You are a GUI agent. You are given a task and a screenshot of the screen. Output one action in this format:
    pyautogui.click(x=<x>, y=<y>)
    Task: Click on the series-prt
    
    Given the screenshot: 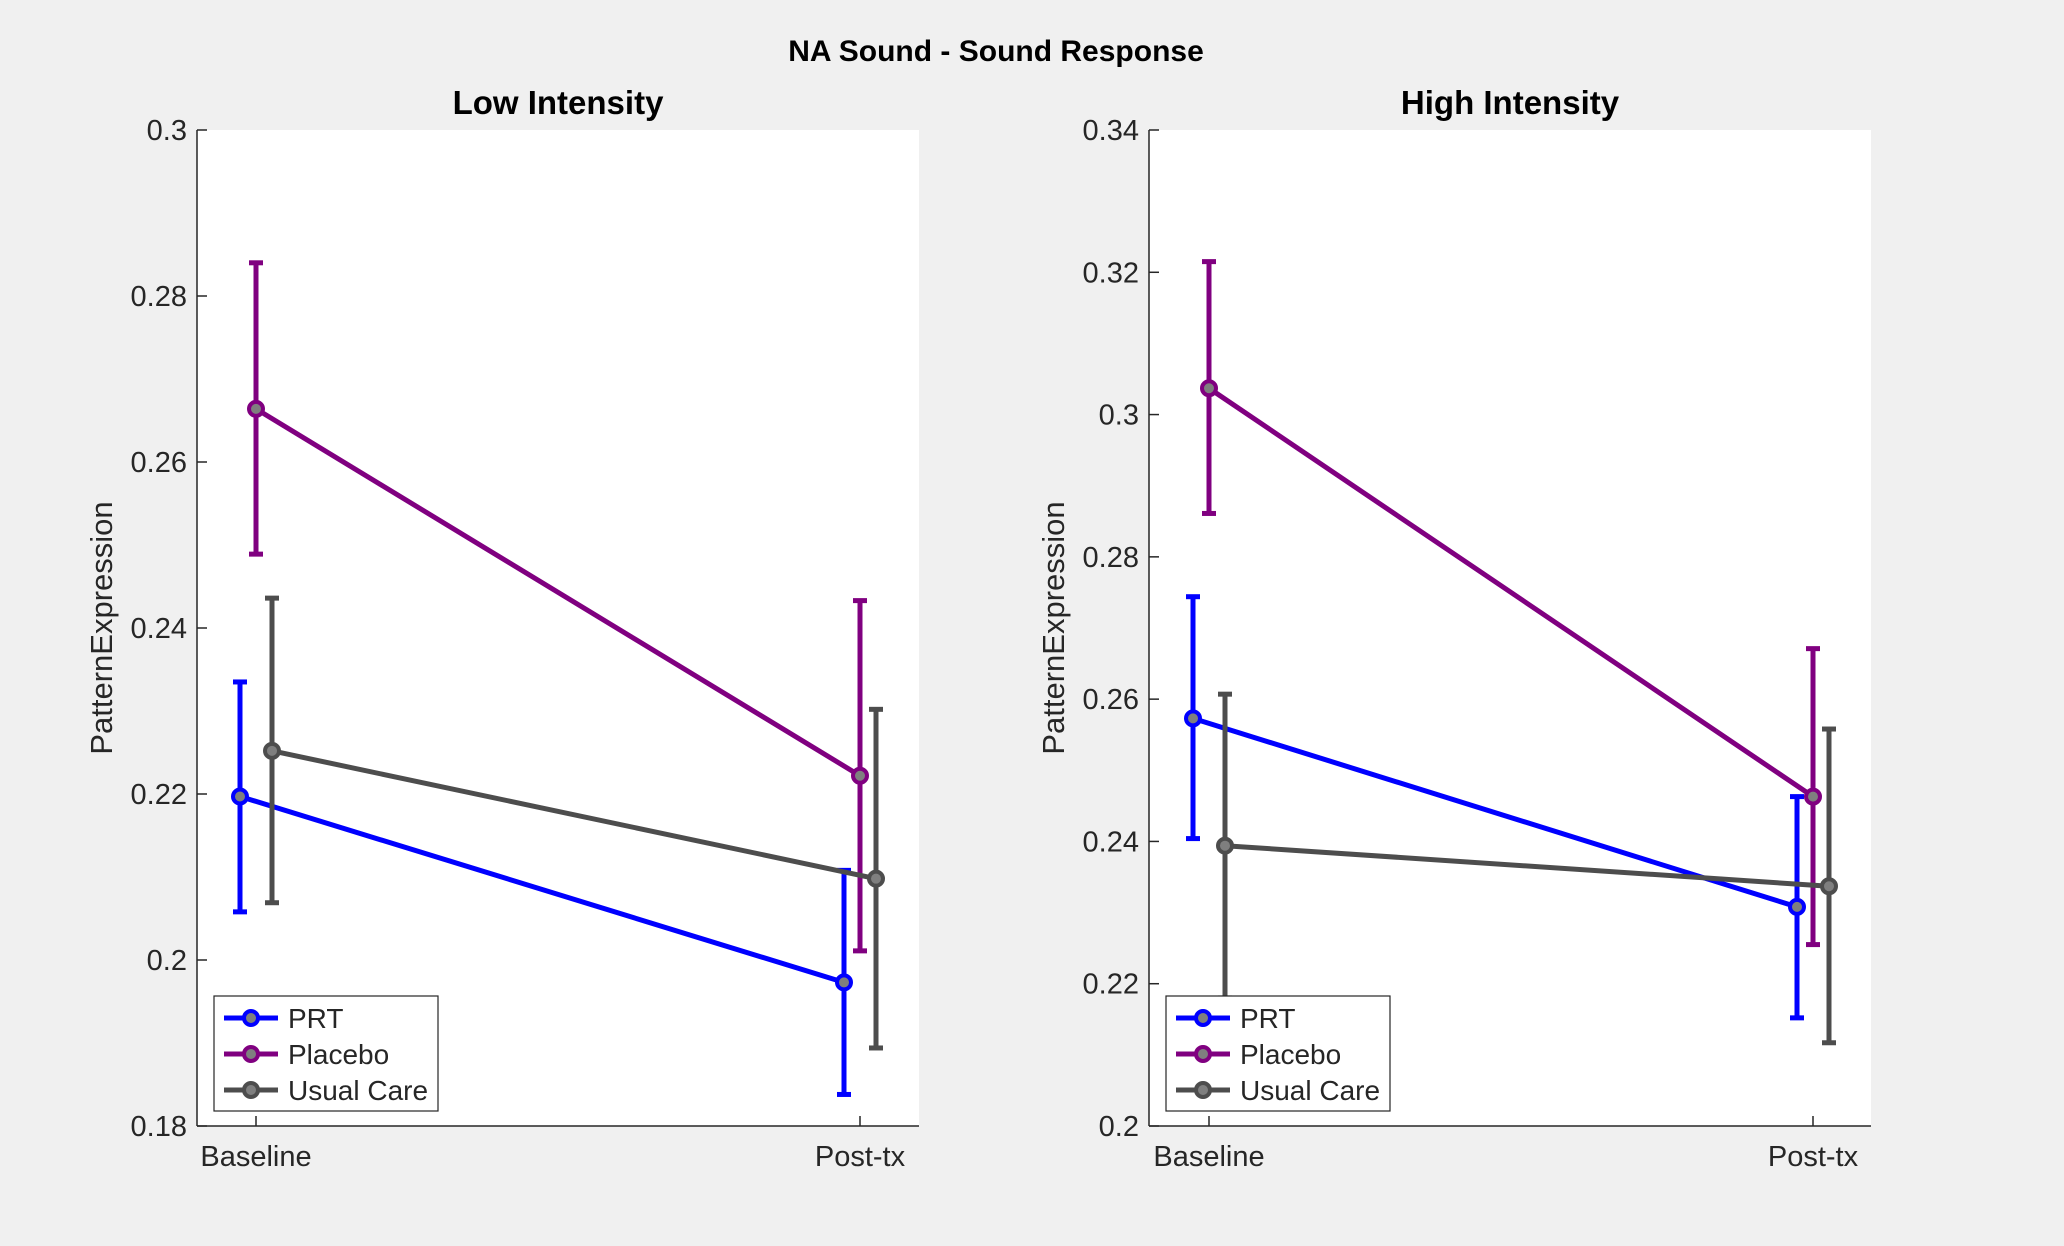 What is the action you would take?
    pyautogui.click(x=542, y=888)
    